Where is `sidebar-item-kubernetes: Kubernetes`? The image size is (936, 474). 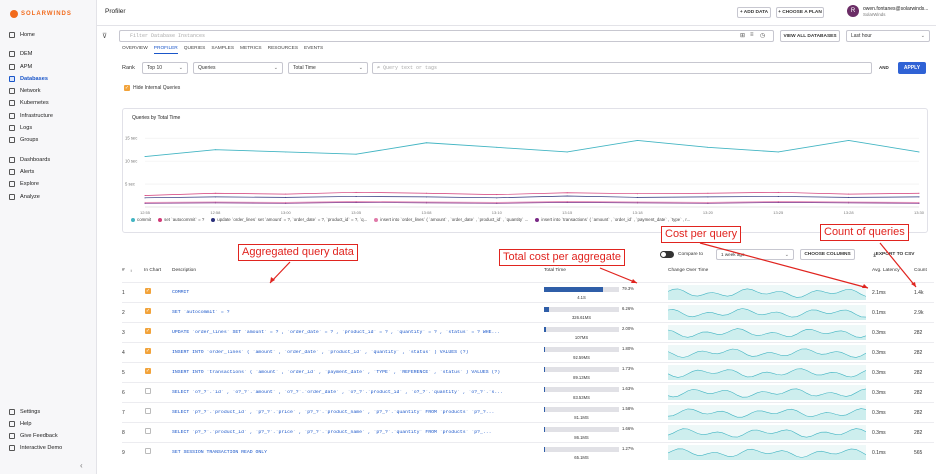
sidebar-item-kubernetes: Kubernetes is located at coordinates (51, 102).